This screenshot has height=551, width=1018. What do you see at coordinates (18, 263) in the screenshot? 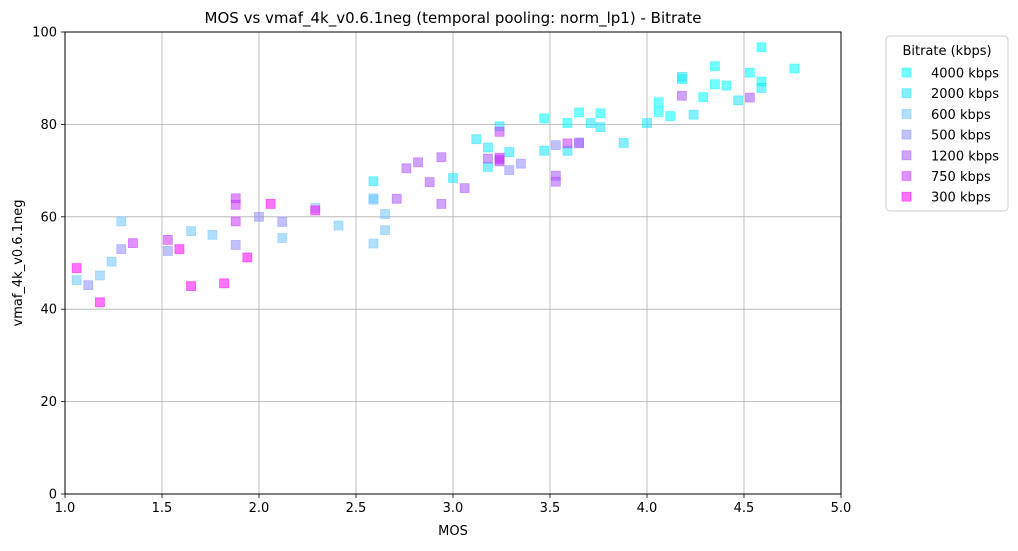
I see `y-axis-label: vmaf_4k_v0.6.1neg` at bounding box center [18, 263].